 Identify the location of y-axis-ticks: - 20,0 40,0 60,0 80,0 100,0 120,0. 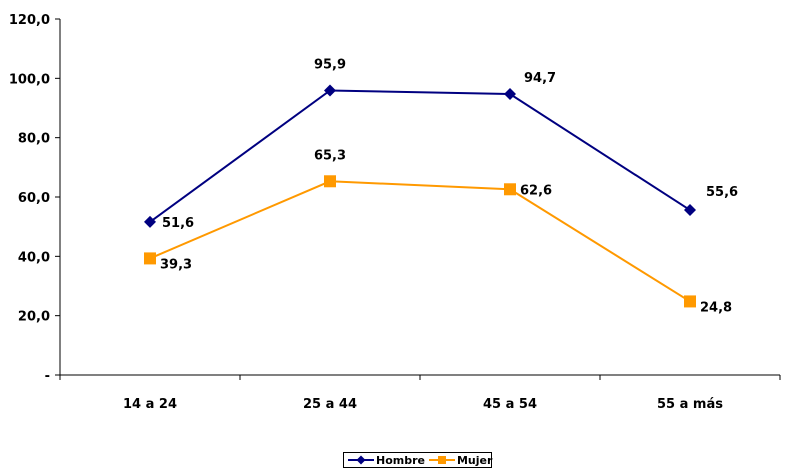
(34, 198).